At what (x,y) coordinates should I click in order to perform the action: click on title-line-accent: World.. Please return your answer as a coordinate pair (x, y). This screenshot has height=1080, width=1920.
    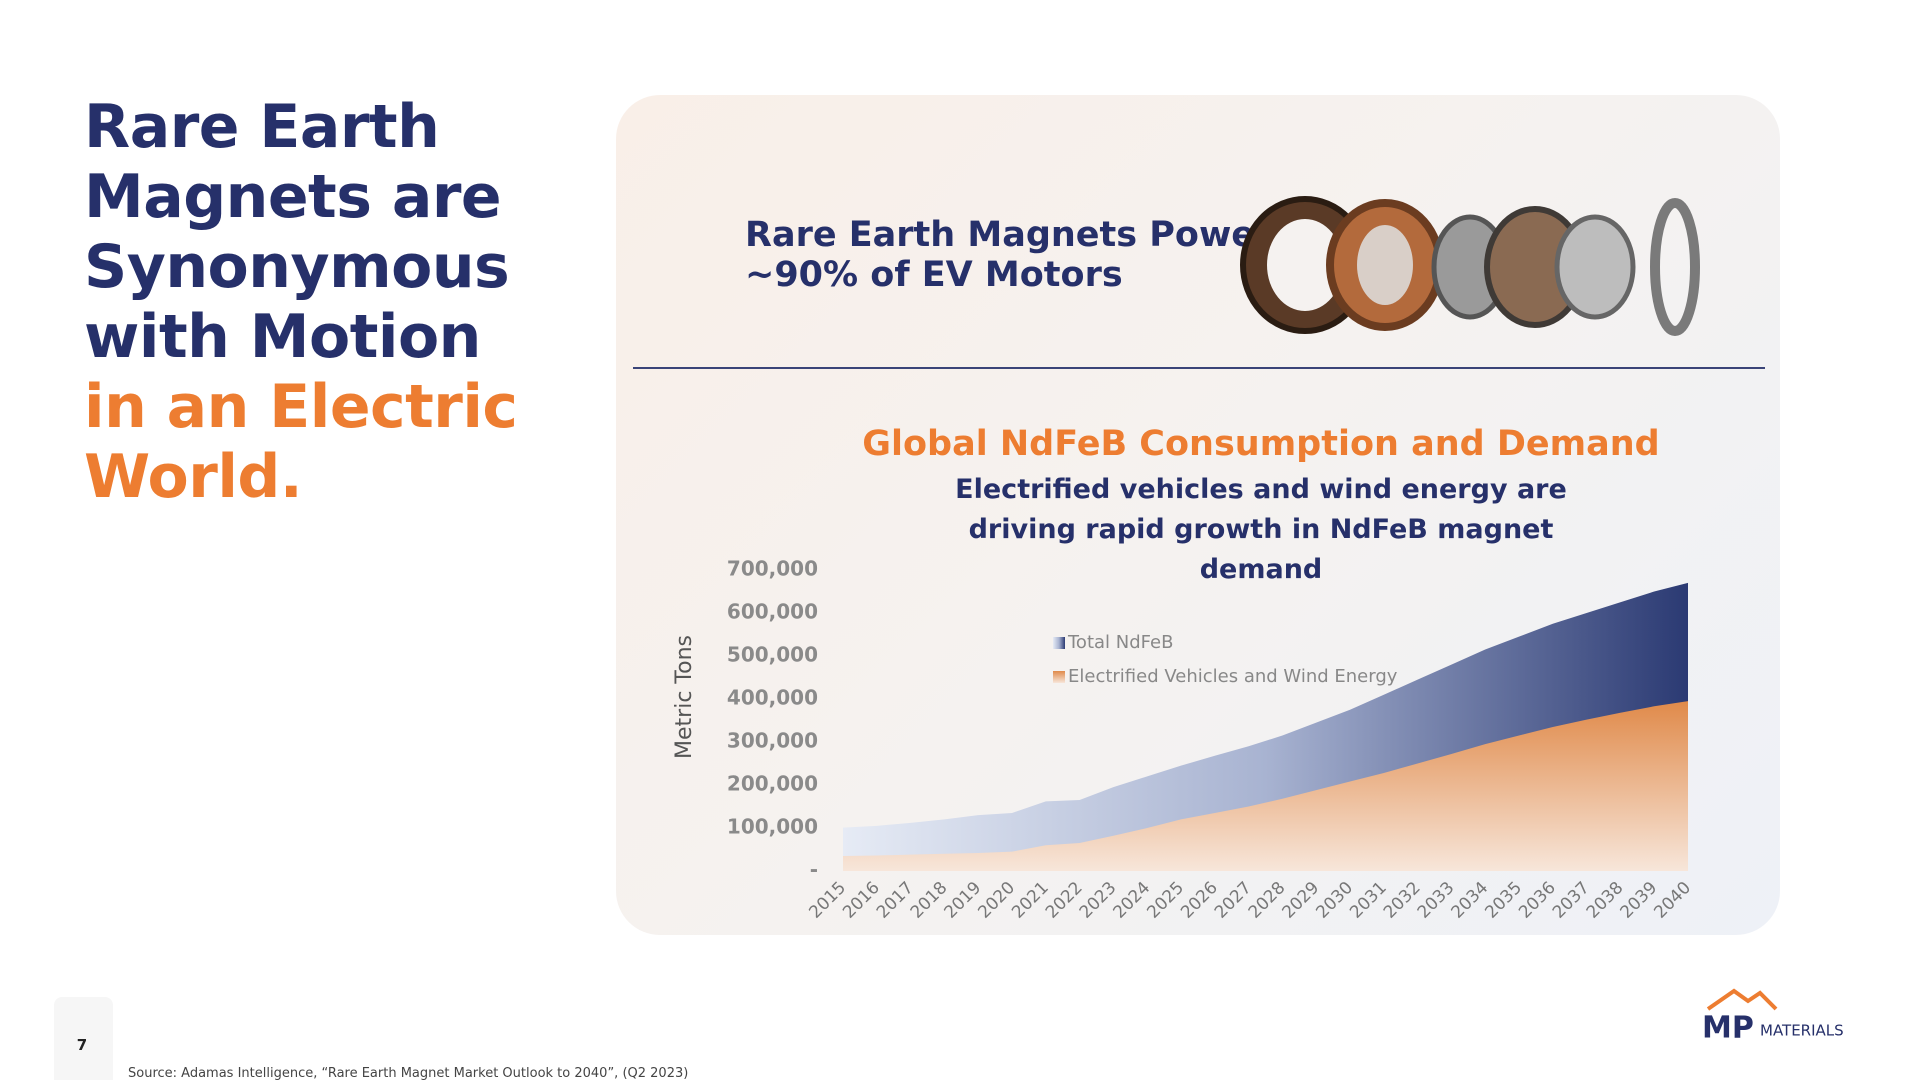
    Looking at the image, I should click on (193, 477).